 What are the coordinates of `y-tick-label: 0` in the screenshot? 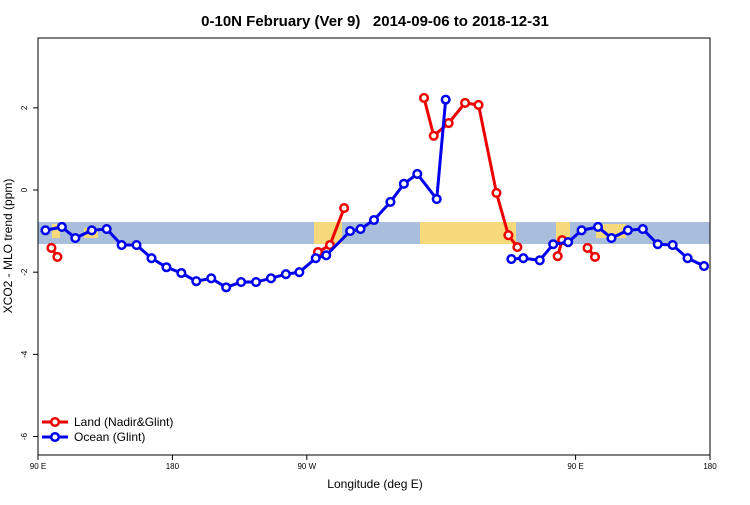 It's located at (24, 189).